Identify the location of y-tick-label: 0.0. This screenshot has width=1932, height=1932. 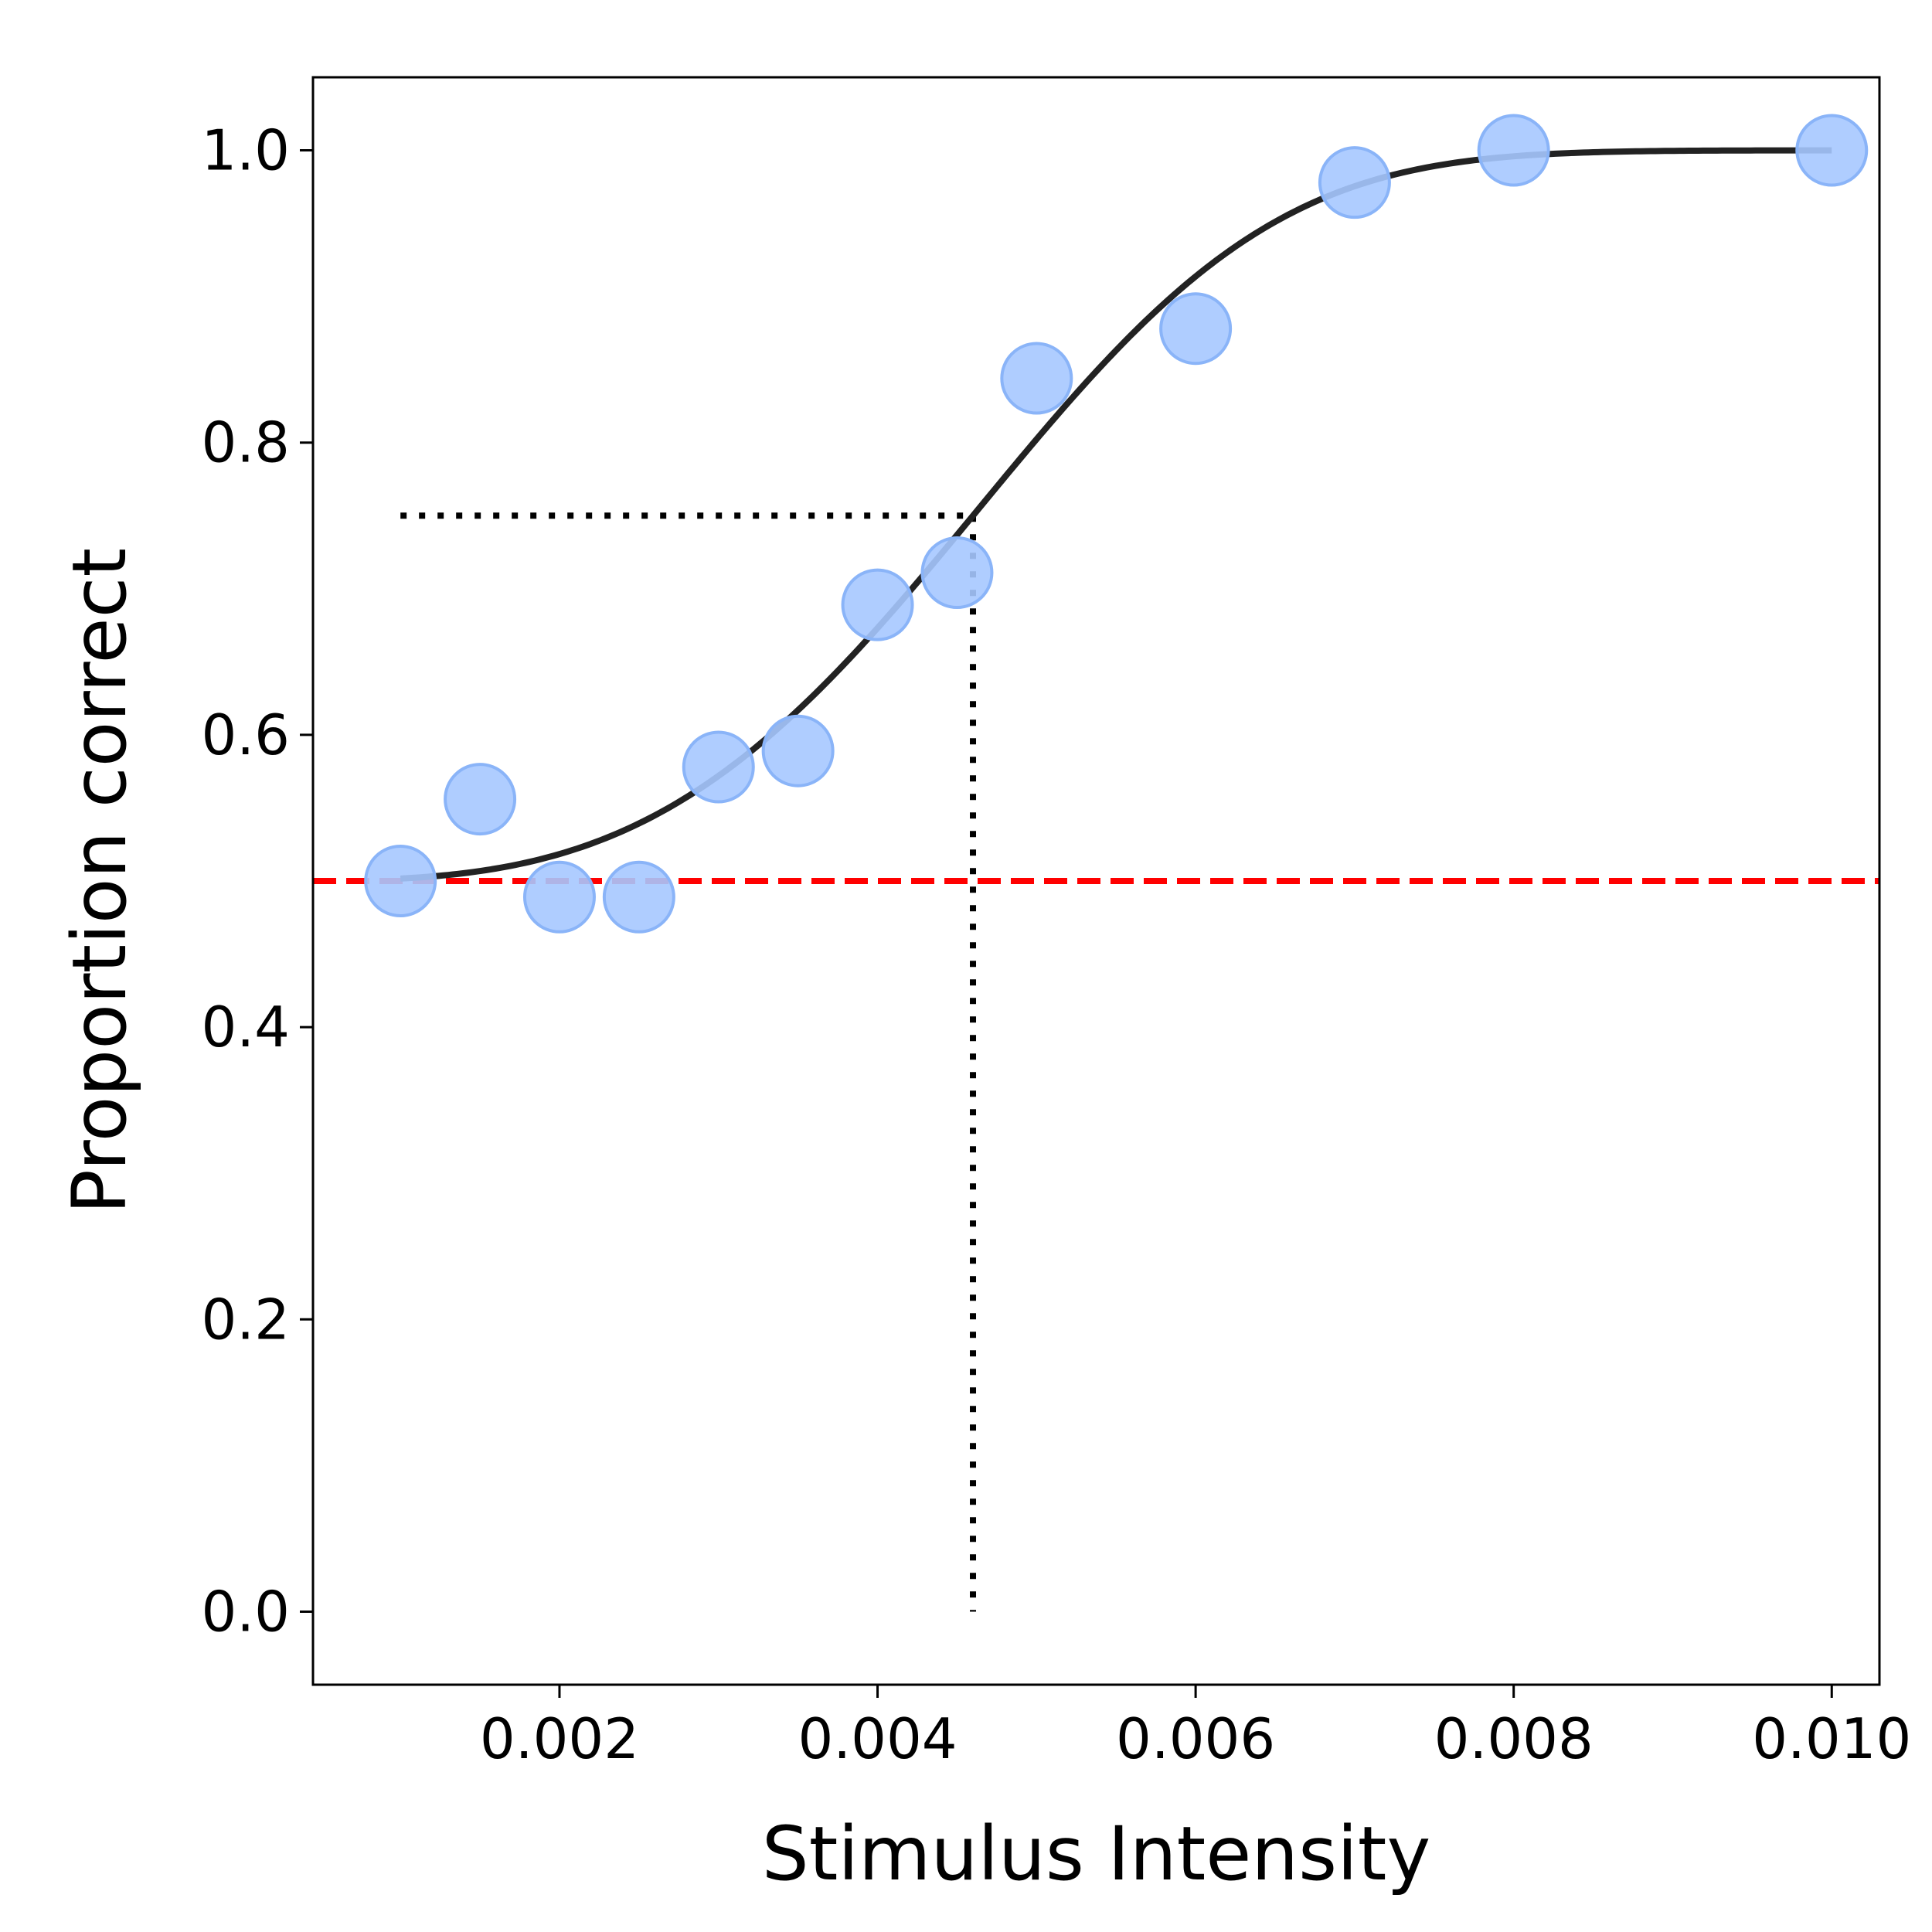
(246, 1612).